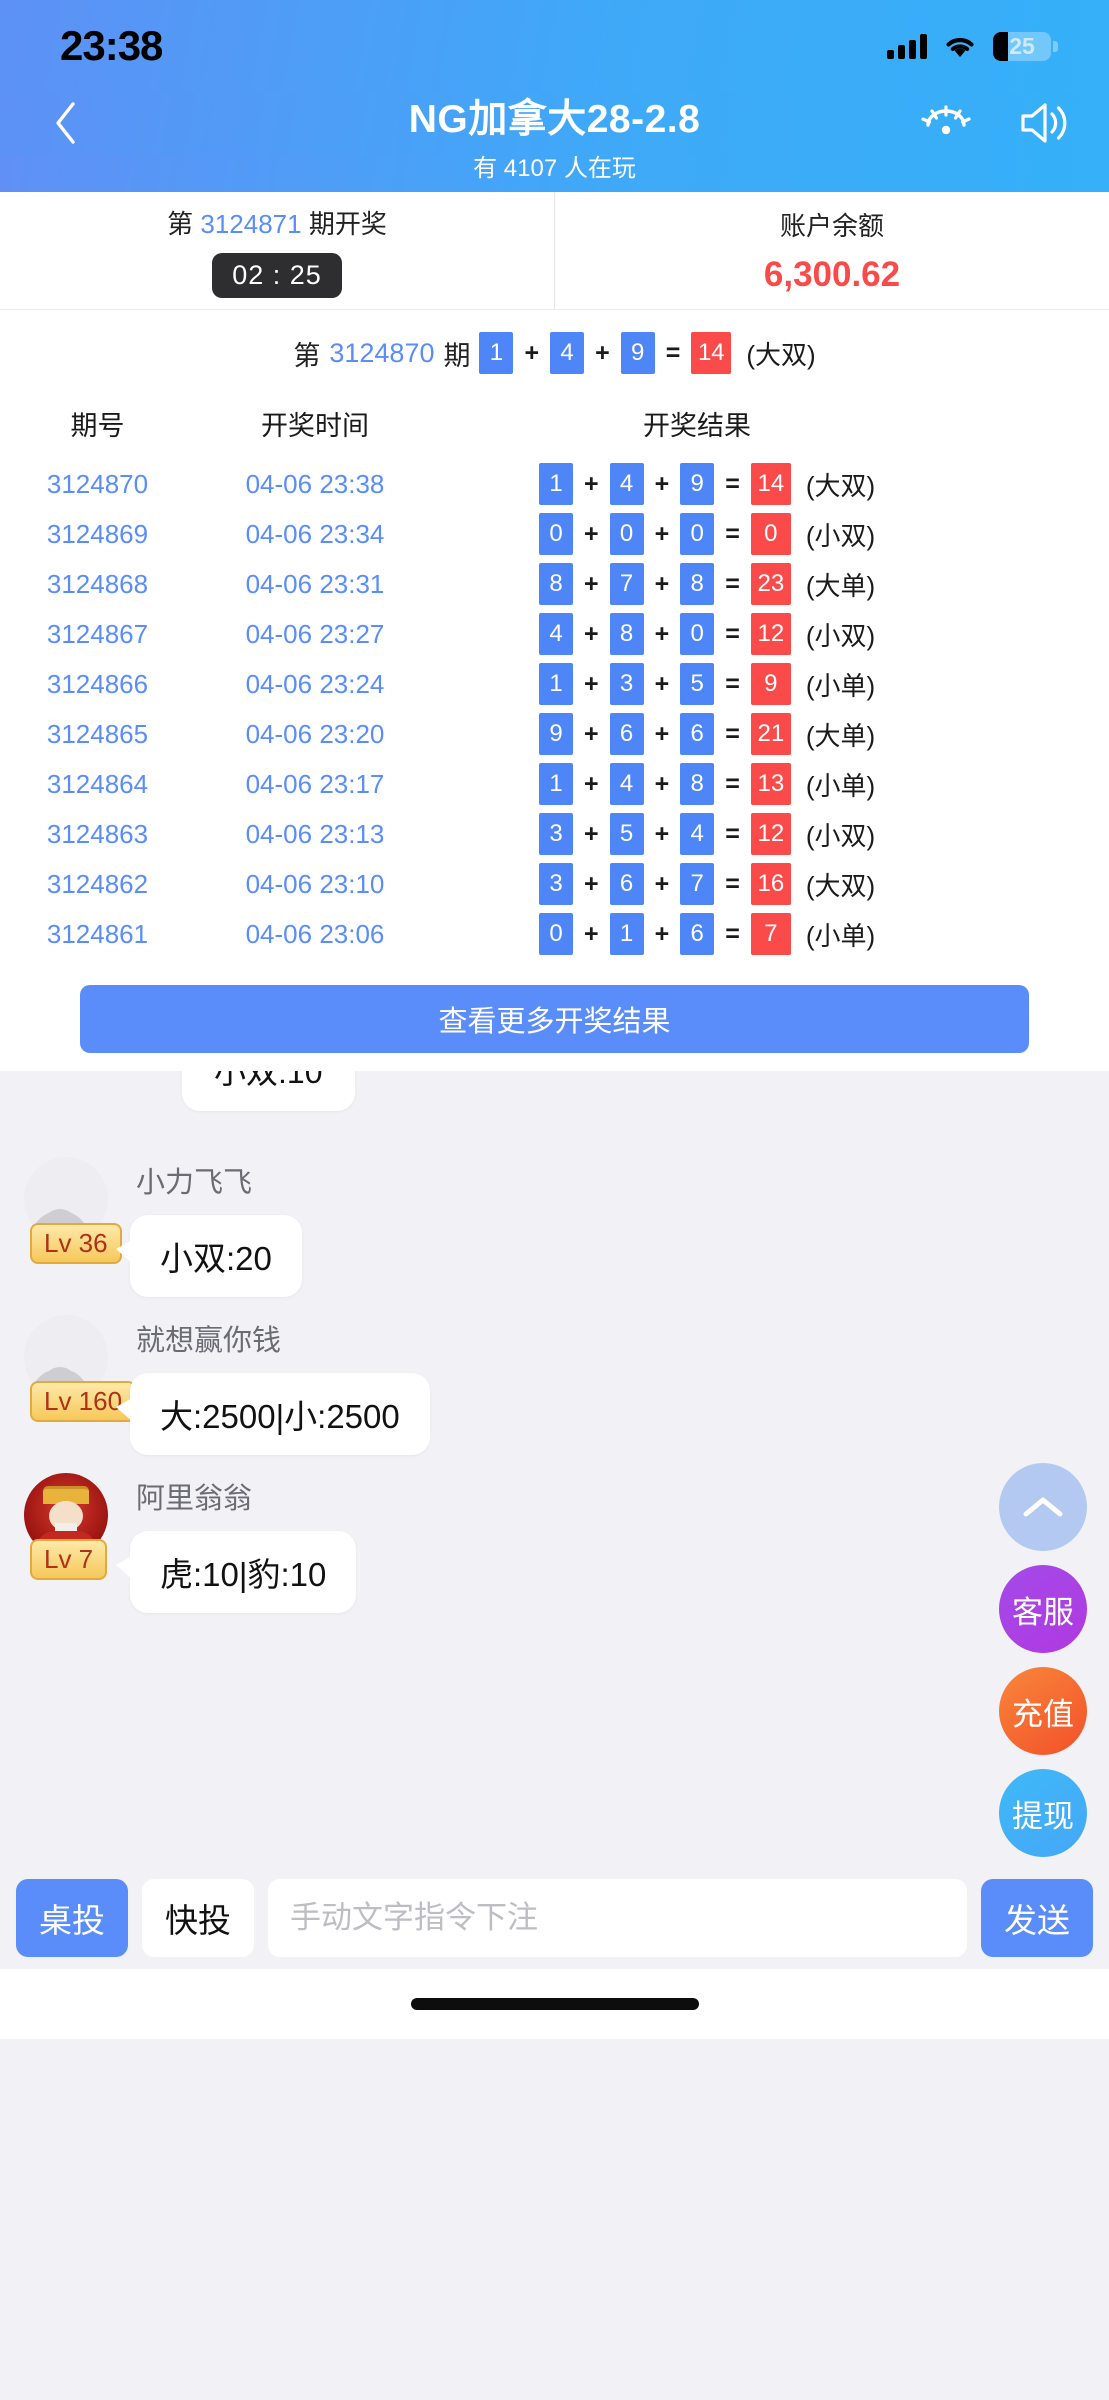 The height and width of the screenshot is (2400, 1109). I want to click on table-row: 3124870 04-06 23:38 1 +4 +9 = 14 (大双), so click(554, 484).